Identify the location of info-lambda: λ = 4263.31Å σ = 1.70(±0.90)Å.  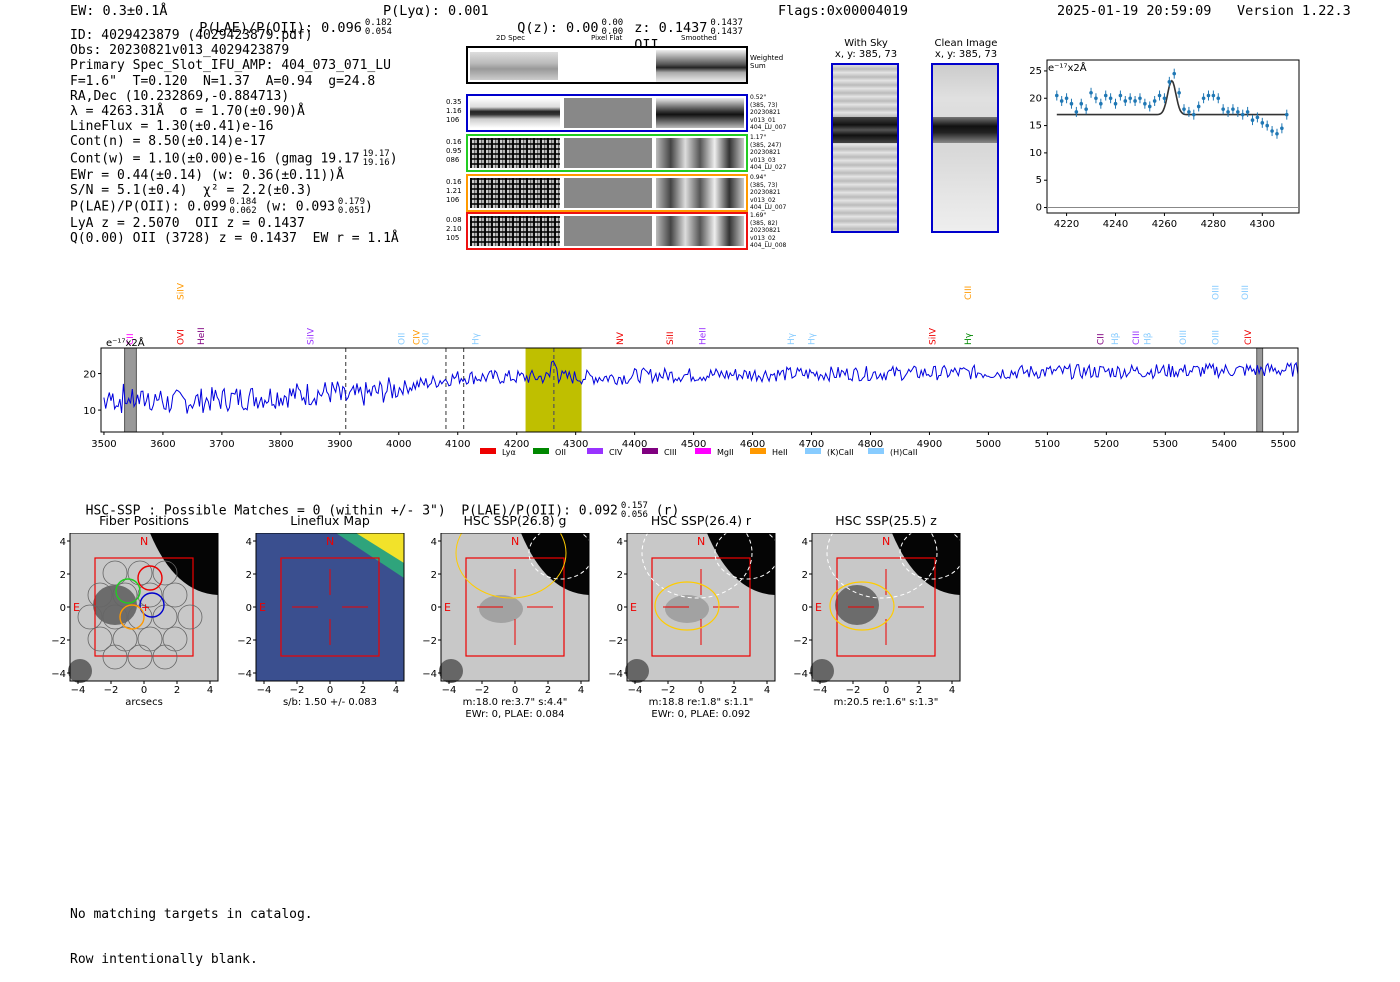
(187, 112).